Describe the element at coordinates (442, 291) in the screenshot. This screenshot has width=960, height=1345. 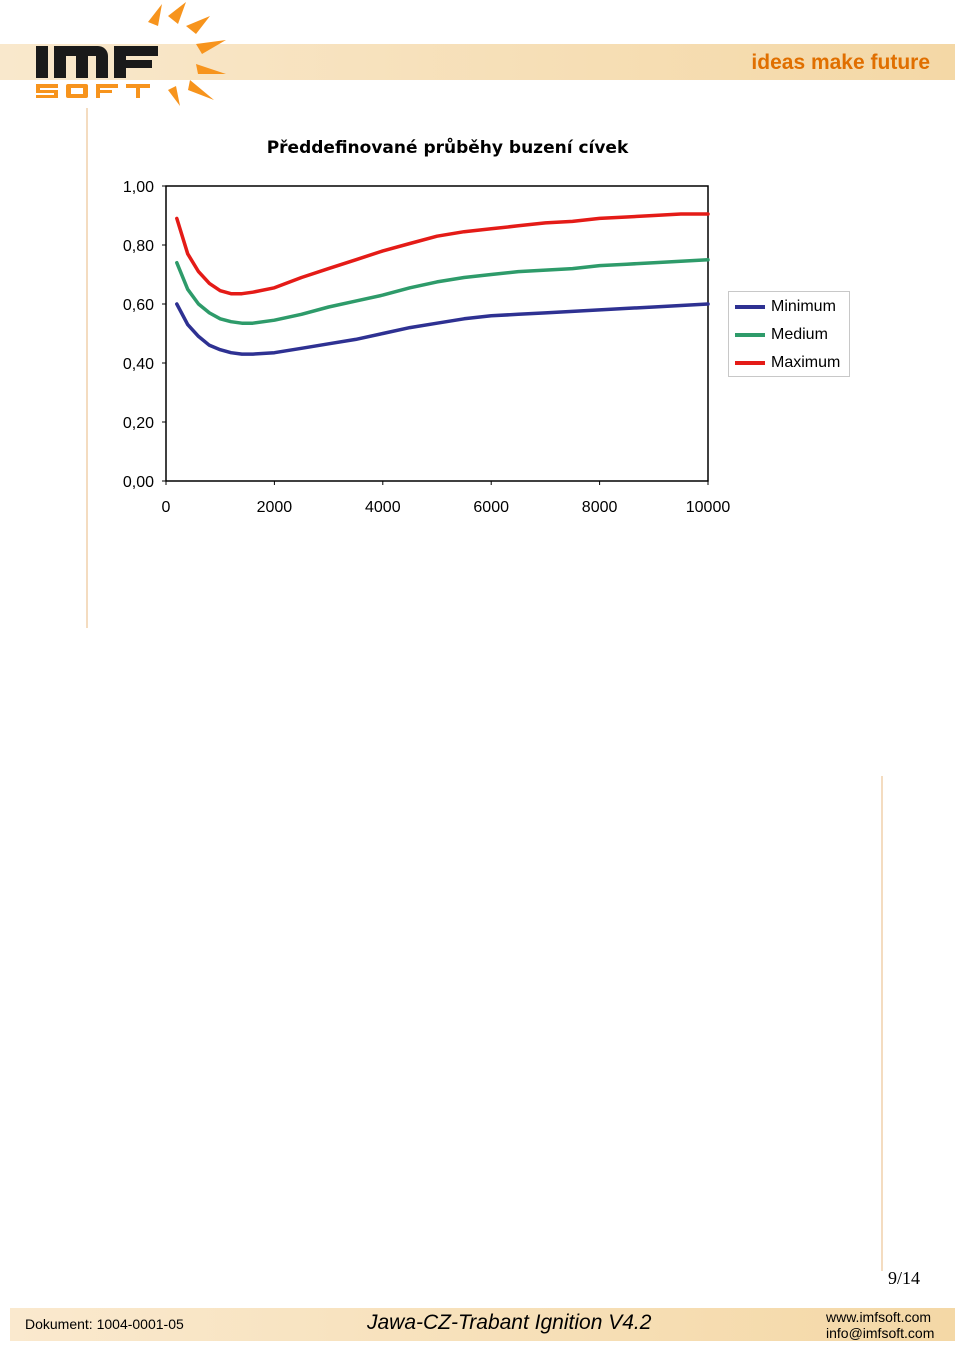
I see `series-line-medium` at that location.